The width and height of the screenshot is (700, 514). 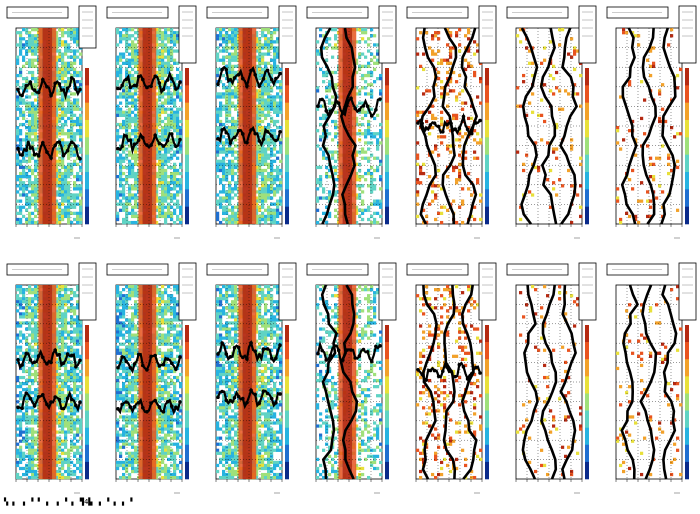 I want to click on profile-marker, so click(x=222, y=130).